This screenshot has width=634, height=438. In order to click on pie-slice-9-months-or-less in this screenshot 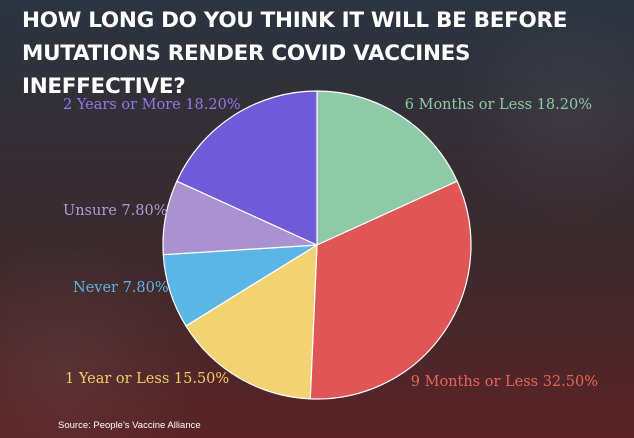, I will do `click(390, 290)`.